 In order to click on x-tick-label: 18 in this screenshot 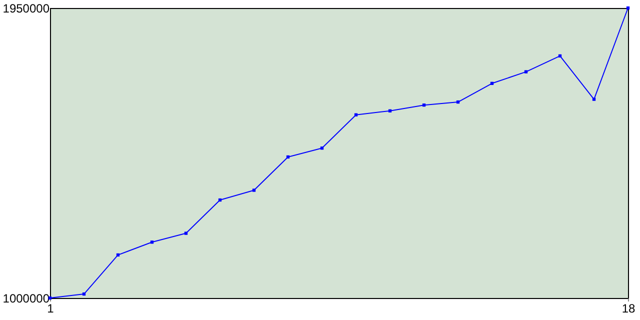, I will do `click(629, 309)`.